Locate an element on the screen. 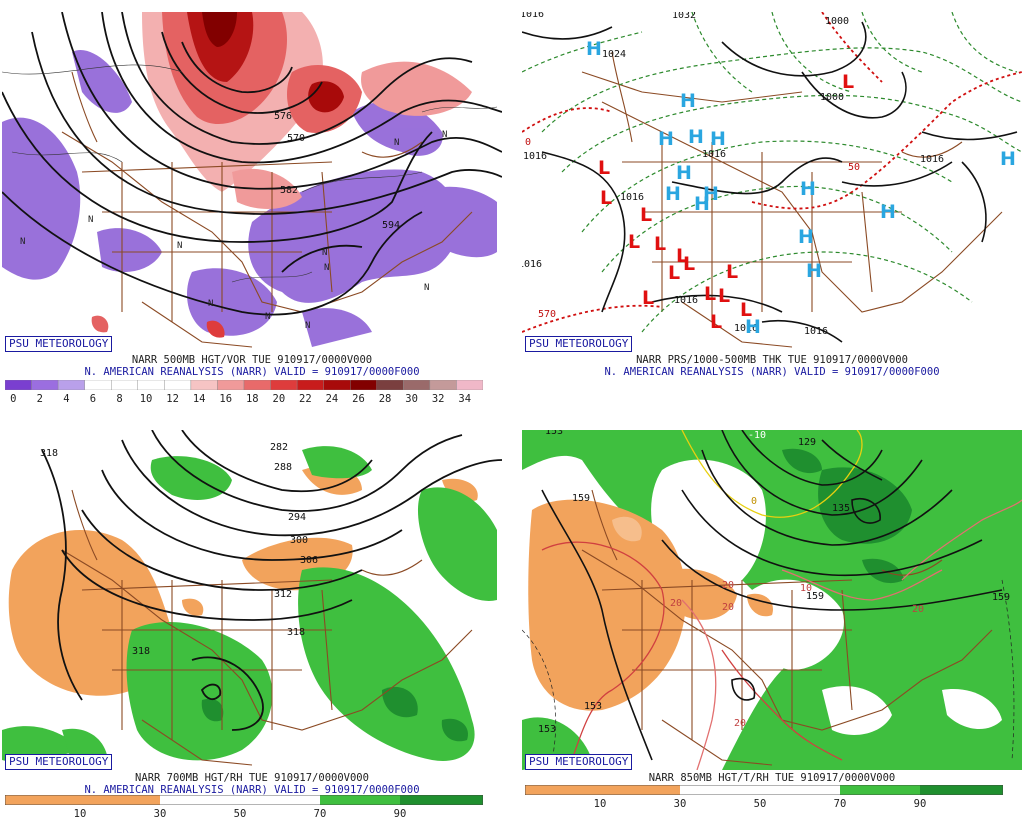 The image size is (1024, 830). contour-label: 312 is located at coordinates (283, 594).